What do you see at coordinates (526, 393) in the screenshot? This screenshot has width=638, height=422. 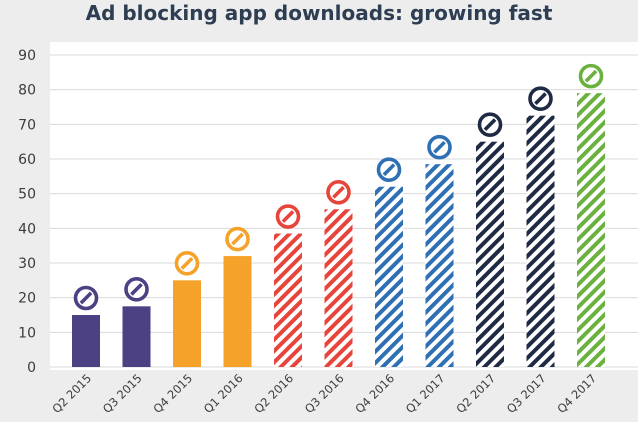 I see `x-tick-label: Q3 2017` at bounding box center [526, 393].